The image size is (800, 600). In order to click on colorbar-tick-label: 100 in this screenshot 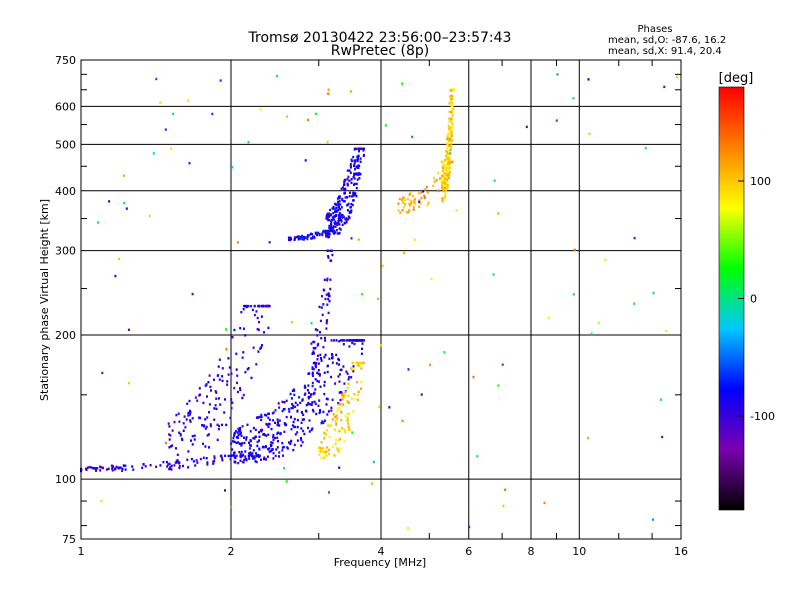, I will do `click(760, 181)`.